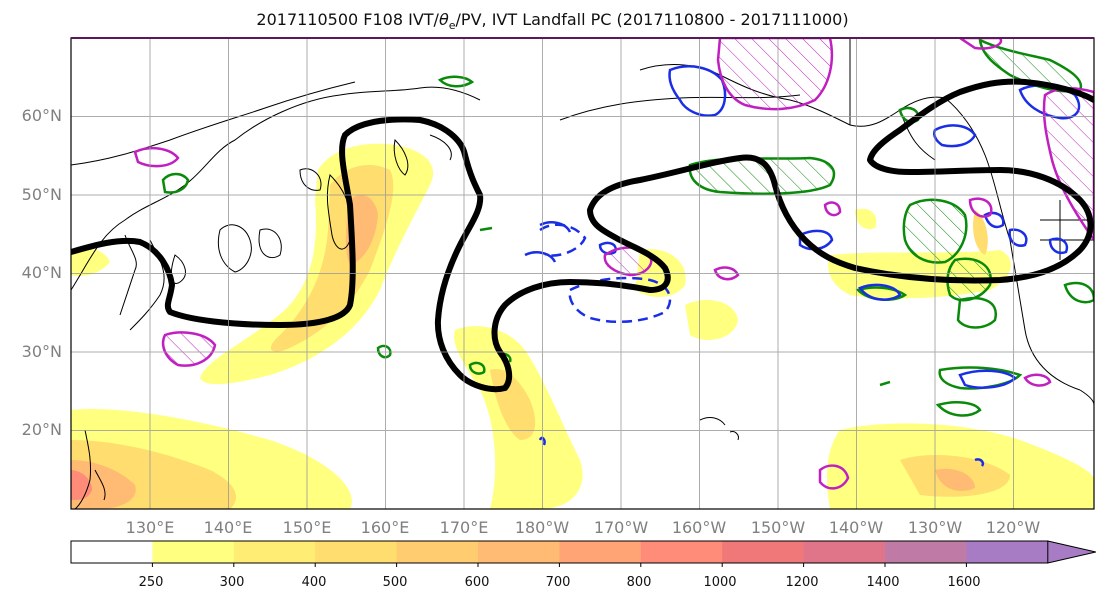  What do you see at coordinates (314, 582) in the screenshot?
I see `colorbar-label-400: 400` at bounding box center [314, 582].